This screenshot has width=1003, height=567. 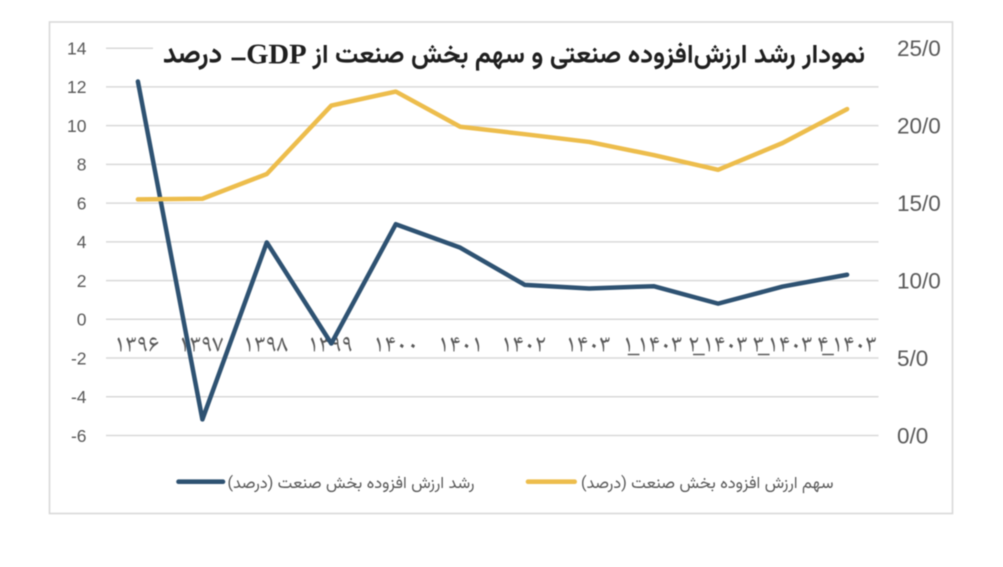 What do you see at coordinates (912, 358) in the screenshot?
I see `svg-text: 5/0` at bounding box center [912, 358].